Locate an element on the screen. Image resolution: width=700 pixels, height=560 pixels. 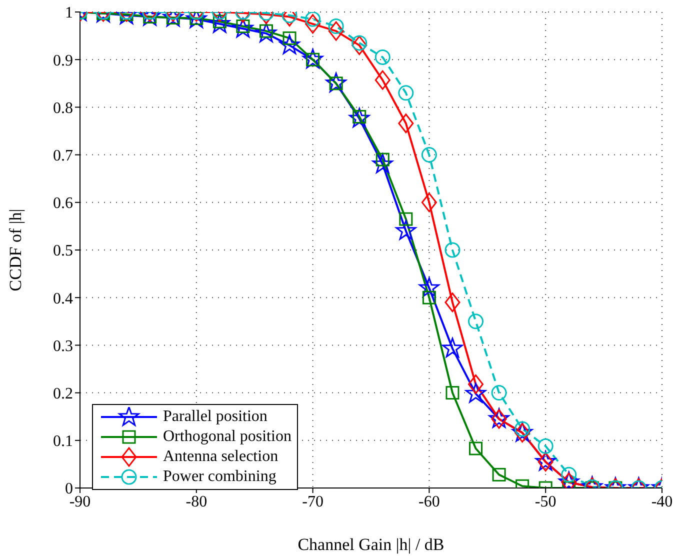
y-tick-label: 0.6 is located at coordinates (63, 203).